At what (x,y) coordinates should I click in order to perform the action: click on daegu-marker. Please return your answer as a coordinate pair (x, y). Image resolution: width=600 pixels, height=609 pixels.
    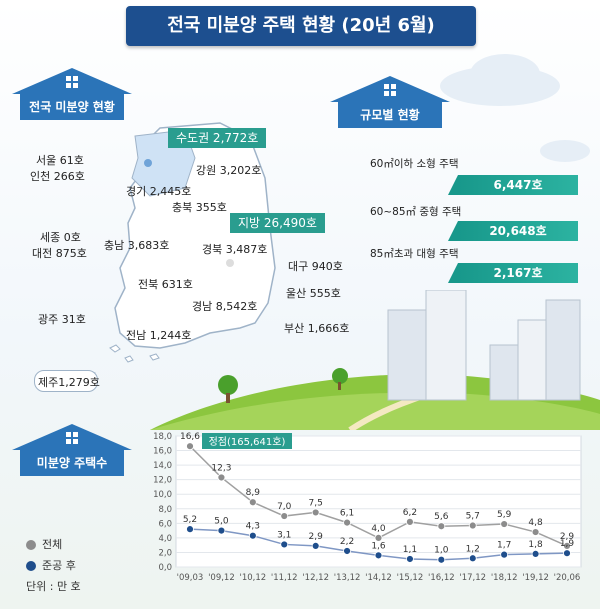
    Looking at the image, I should click on (230, 263).